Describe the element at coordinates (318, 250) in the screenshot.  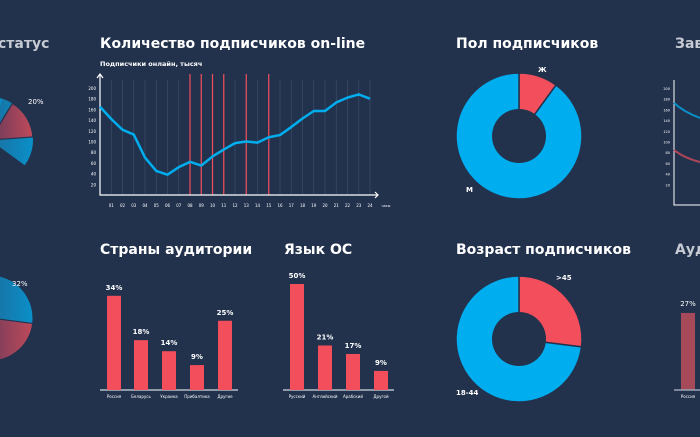
I see `os-chart-title: Язык ОС` at that location.